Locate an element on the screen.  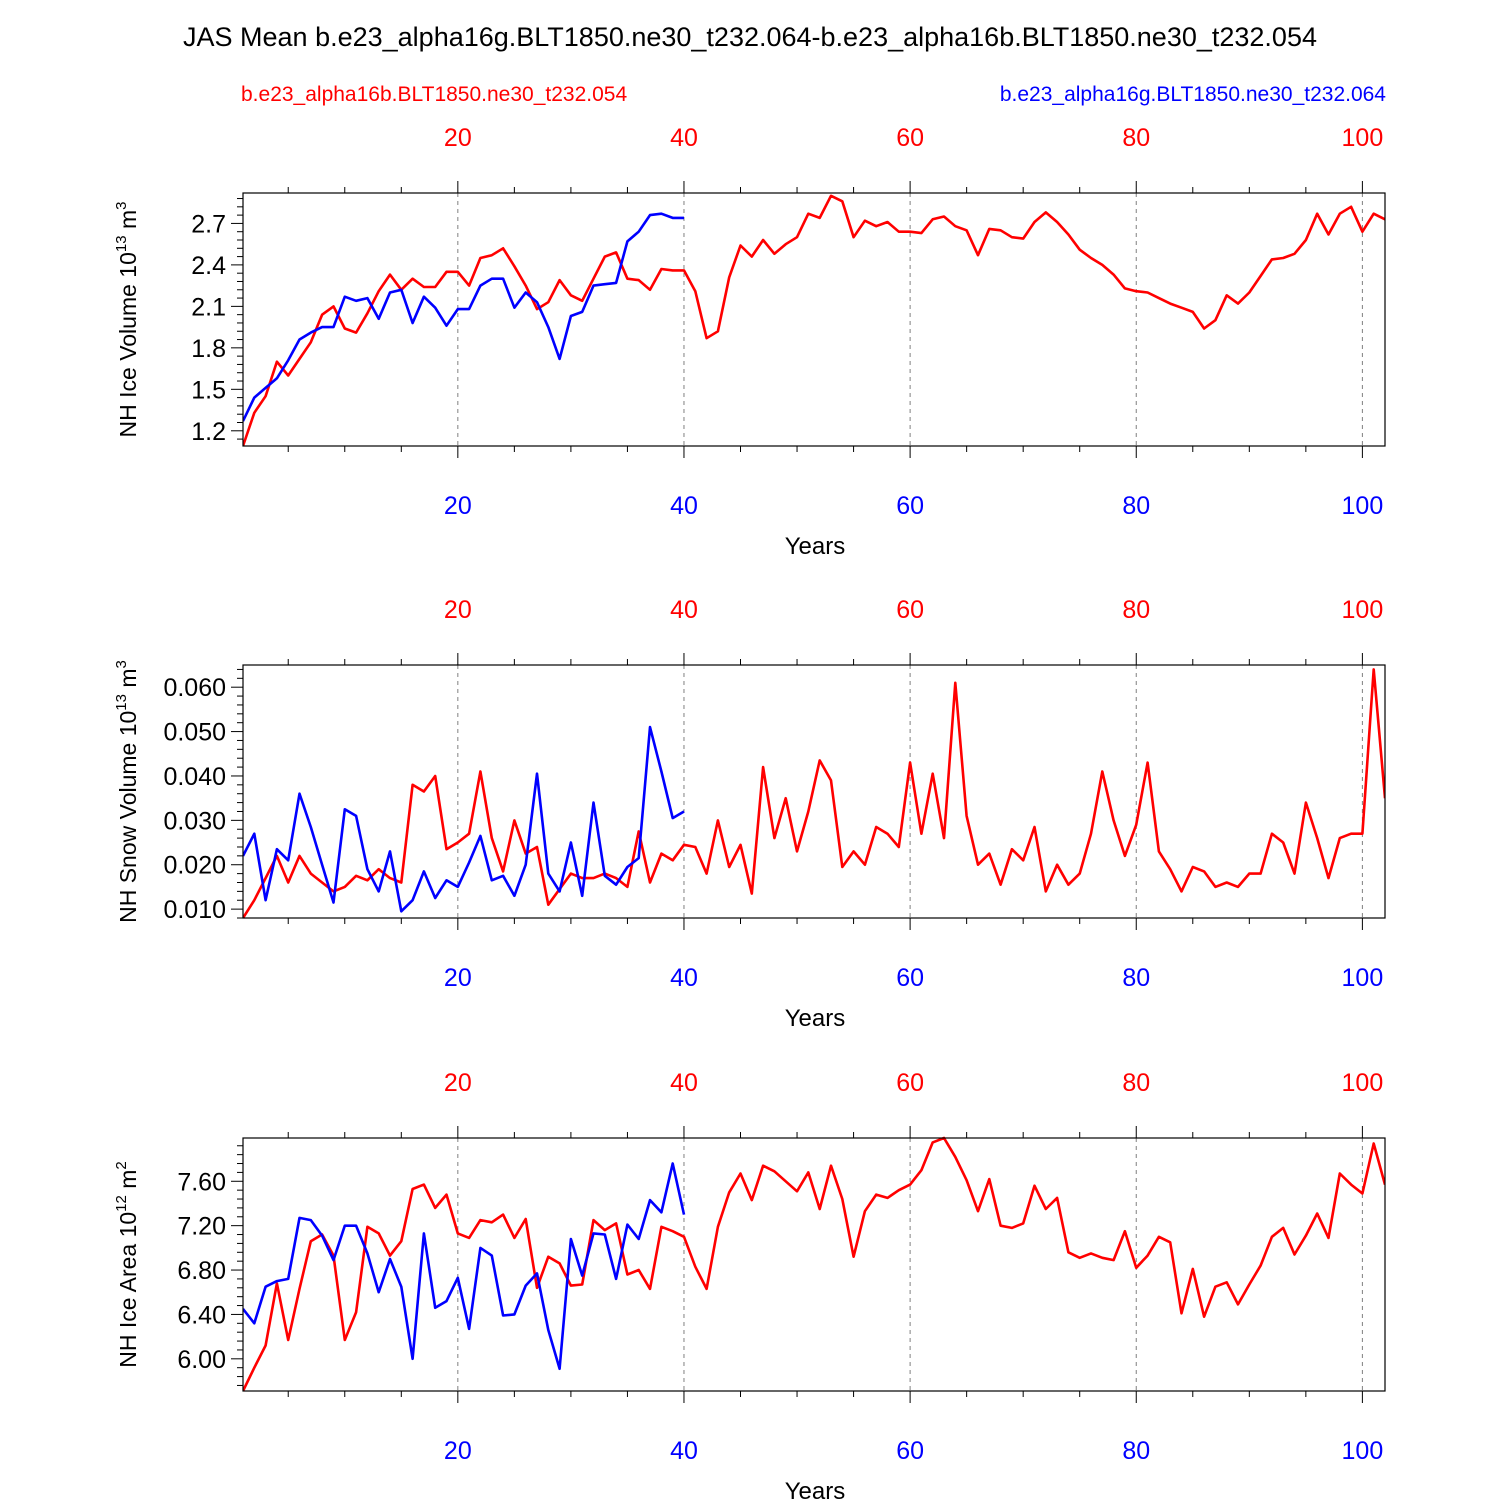
y-axis-title-text: NH Ice Area 10 is located at coordinates (128, 1290).